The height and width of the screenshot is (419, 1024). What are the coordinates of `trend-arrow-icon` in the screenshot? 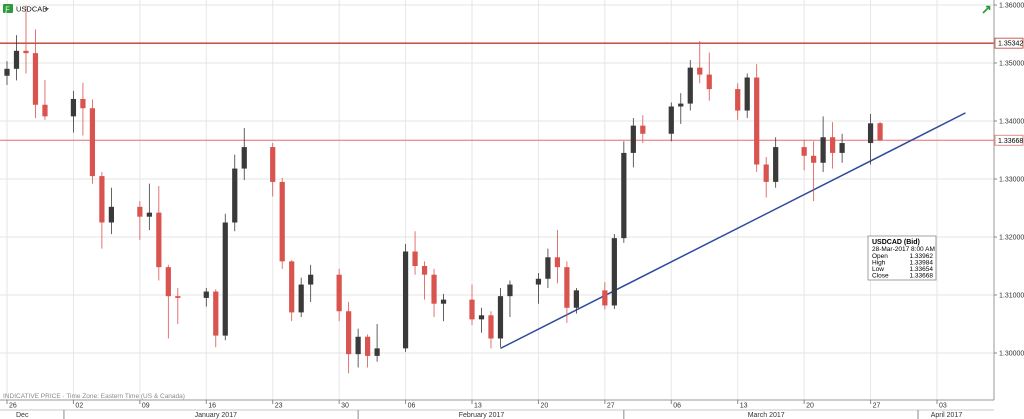 It's located at (986, 9).